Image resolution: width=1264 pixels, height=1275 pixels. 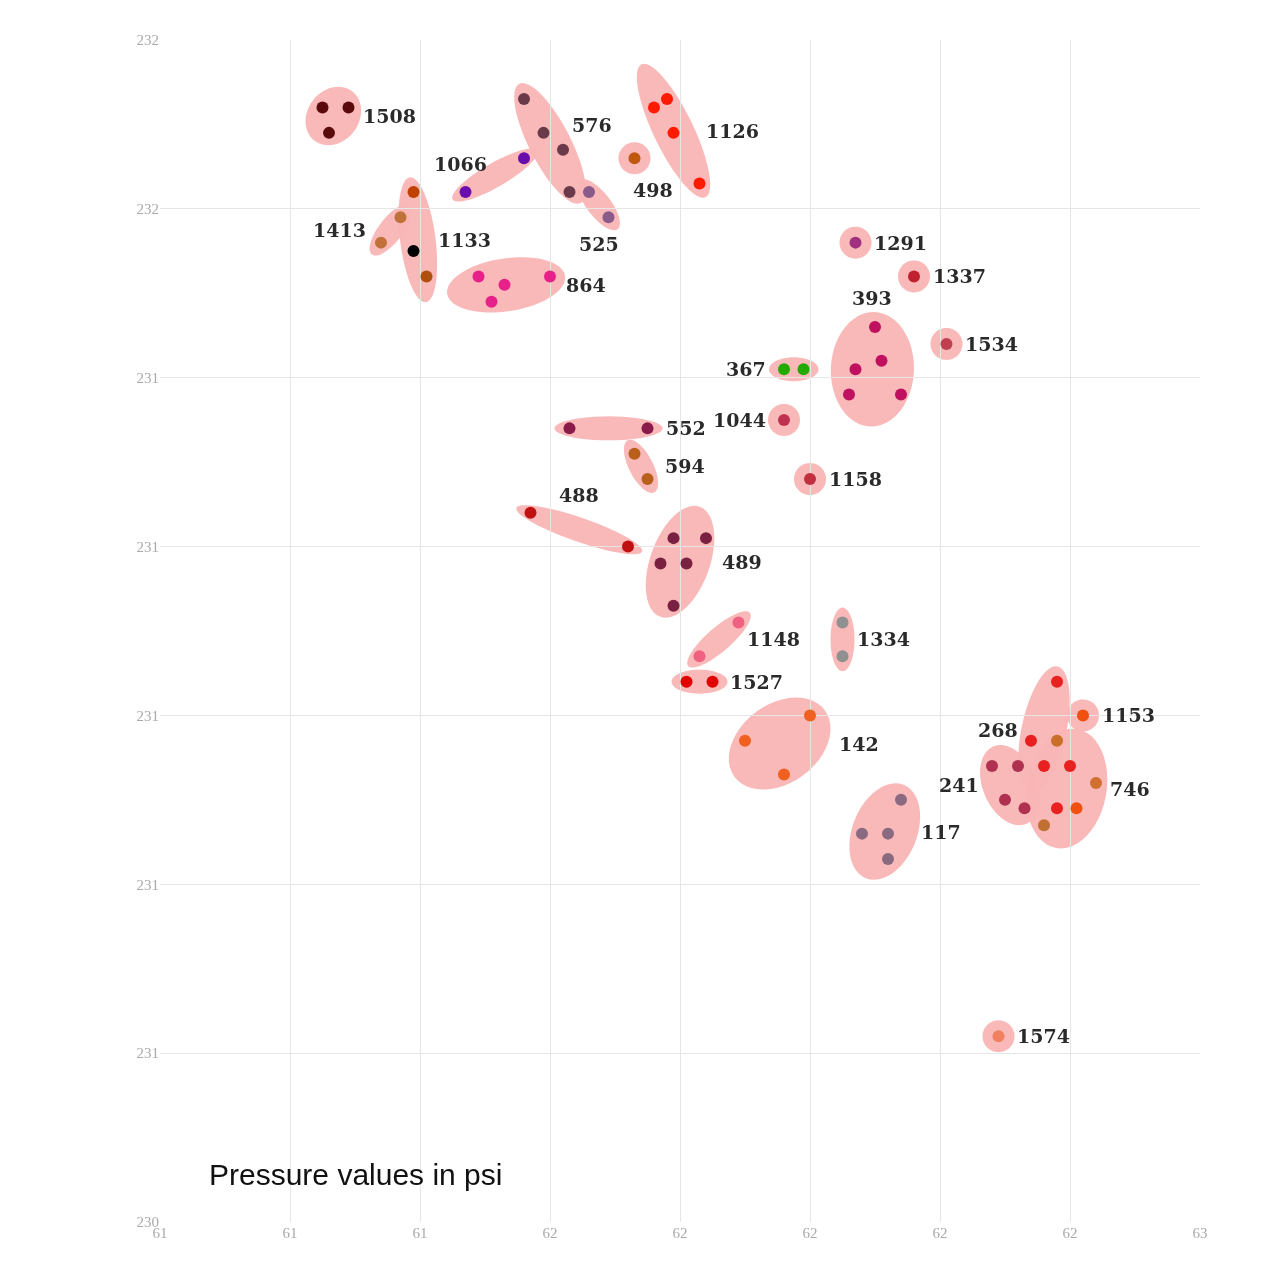 What do you see at coordinates (339, 230) in the screenshot?
I see `series-label: 1413` at bounding box center [339, 230].